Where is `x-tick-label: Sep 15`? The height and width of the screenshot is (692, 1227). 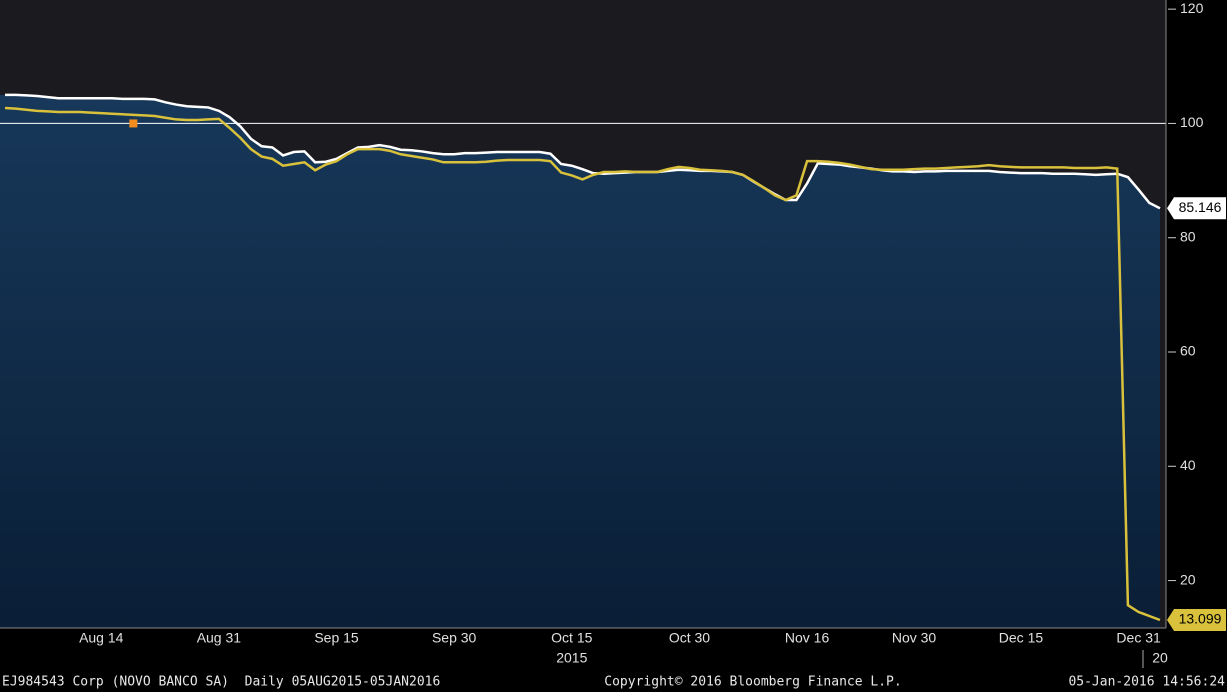
x-tick-label: Sep 15 is located at coordinates (336, 638).